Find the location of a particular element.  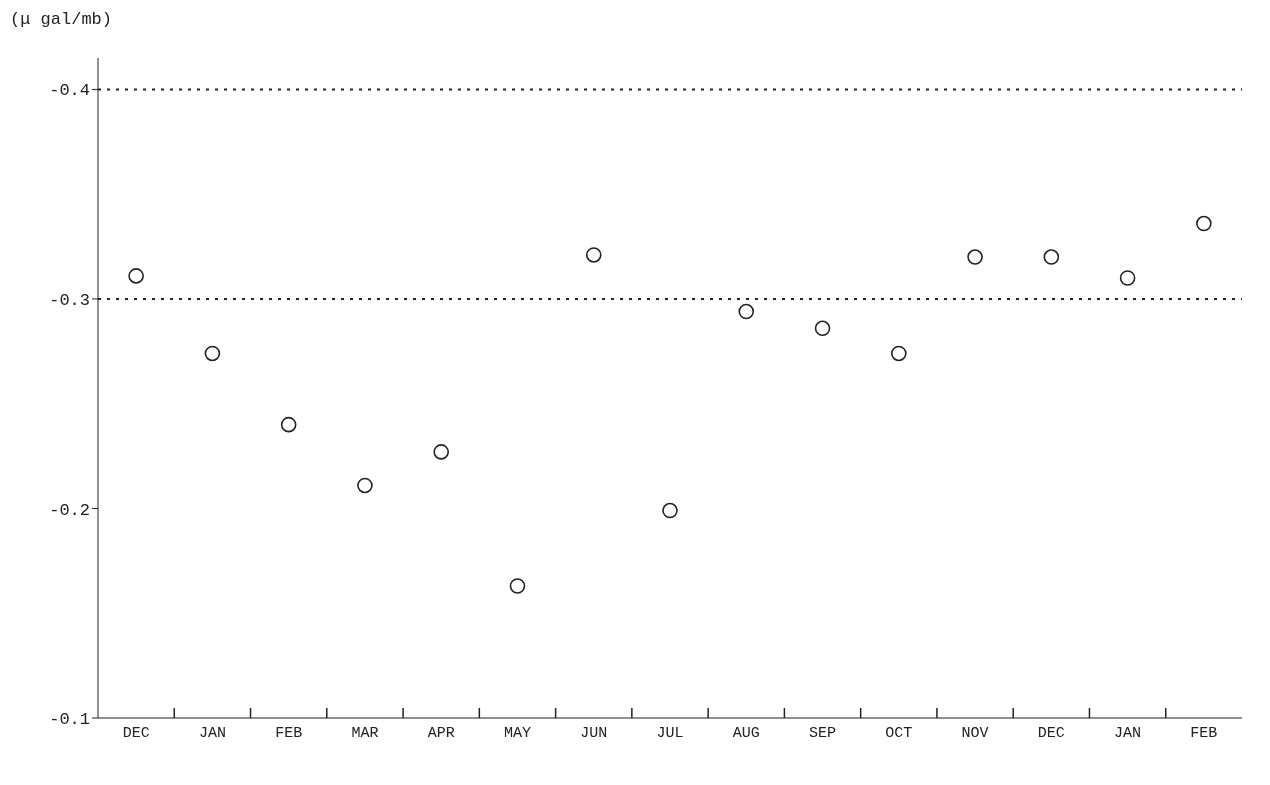

x-tick-label: OCT is located at coordinates (899, 733).